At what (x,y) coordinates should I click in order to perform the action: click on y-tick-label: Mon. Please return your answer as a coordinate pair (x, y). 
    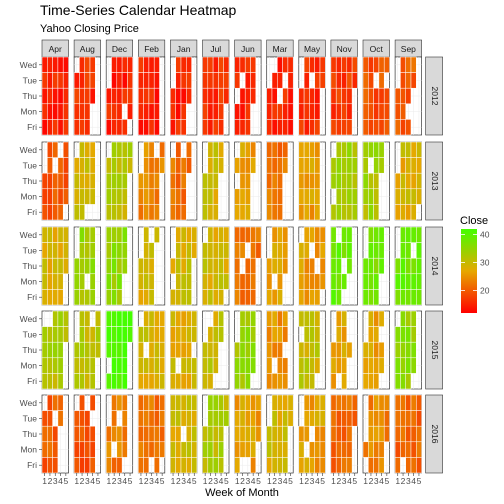
    Looking at the image, I should click on (28, 197).